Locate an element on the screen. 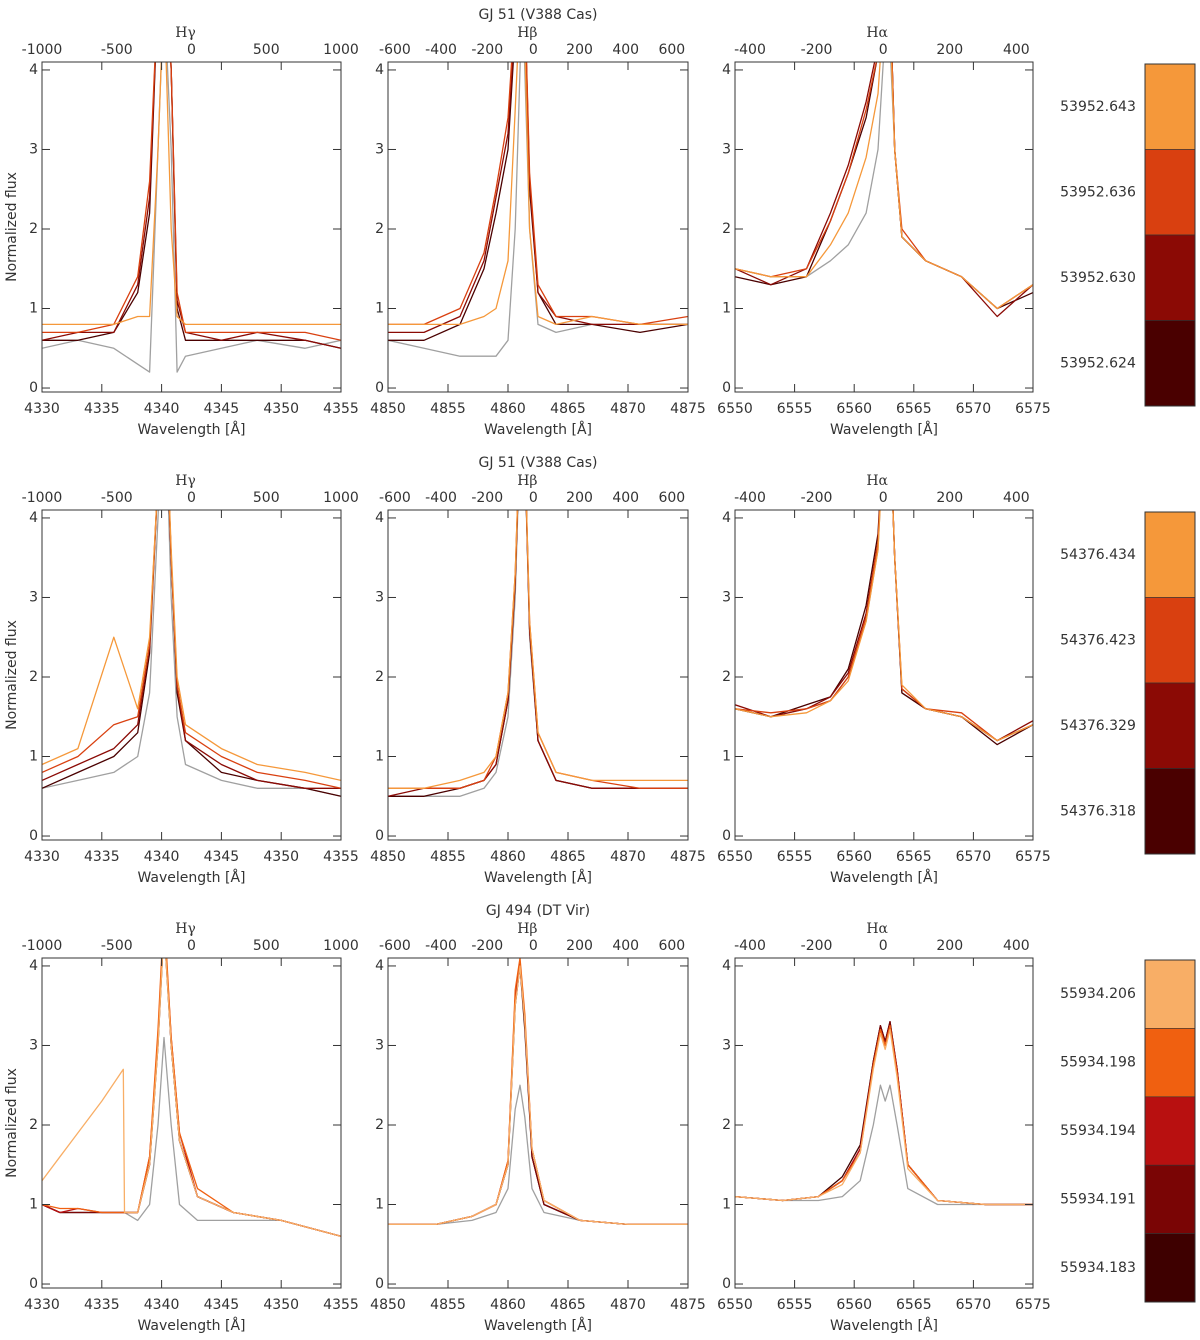  colorbar-label: 54376.434 is located at coordinates (1098, 555).